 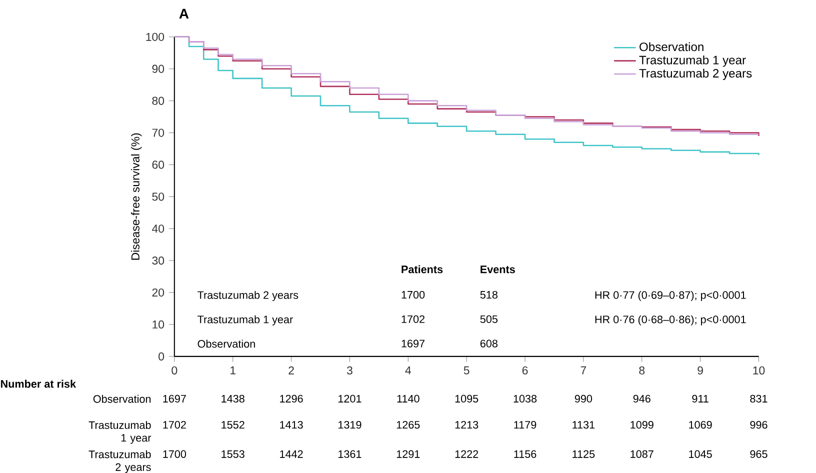 What do you see at coordinates (291, 398) in the screenshot?
I see `text: 1296` at bounding box center [291, 398].